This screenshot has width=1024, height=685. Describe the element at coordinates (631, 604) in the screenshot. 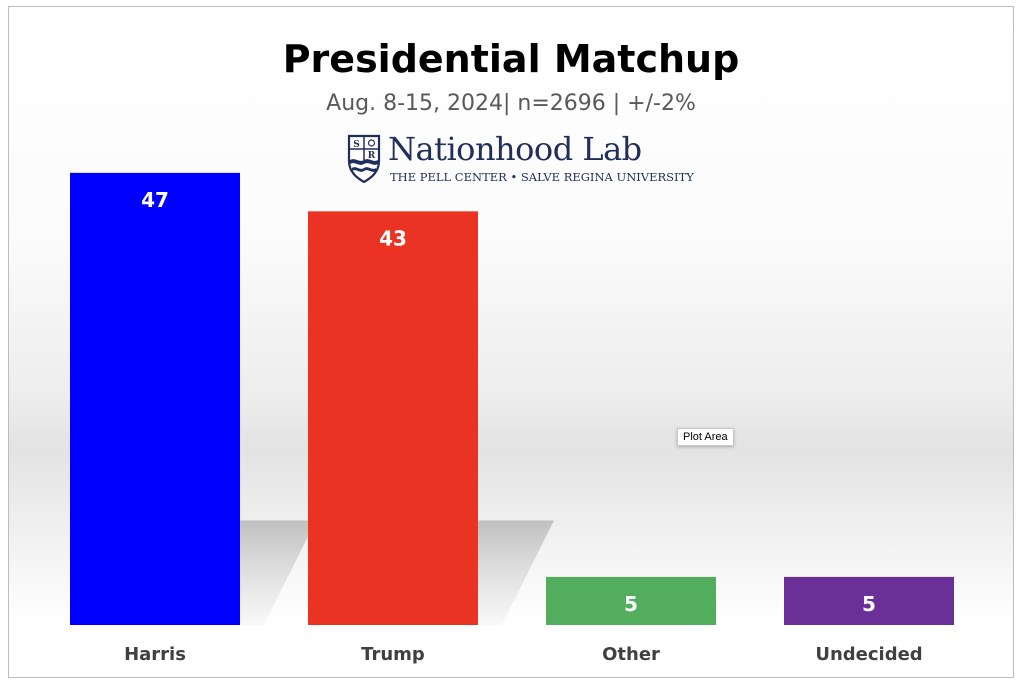

I see `data-label-other: 5` at that location.